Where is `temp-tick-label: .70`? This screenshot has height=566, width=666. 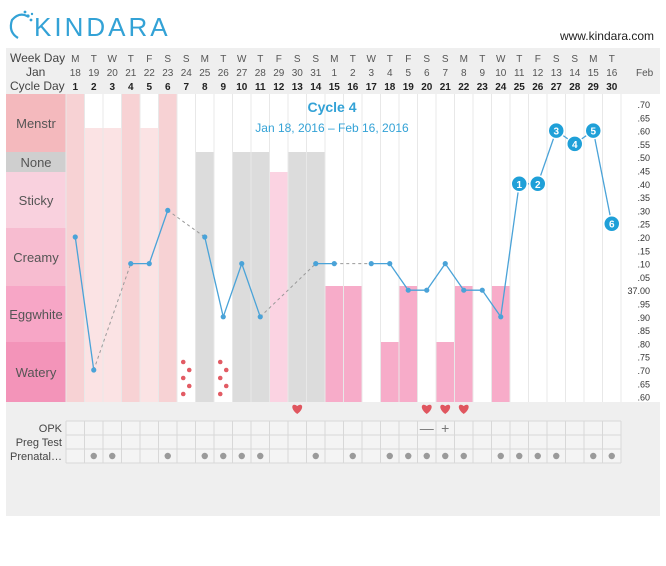 temp-tick-label: .70 is located at coordinates (643, 371).